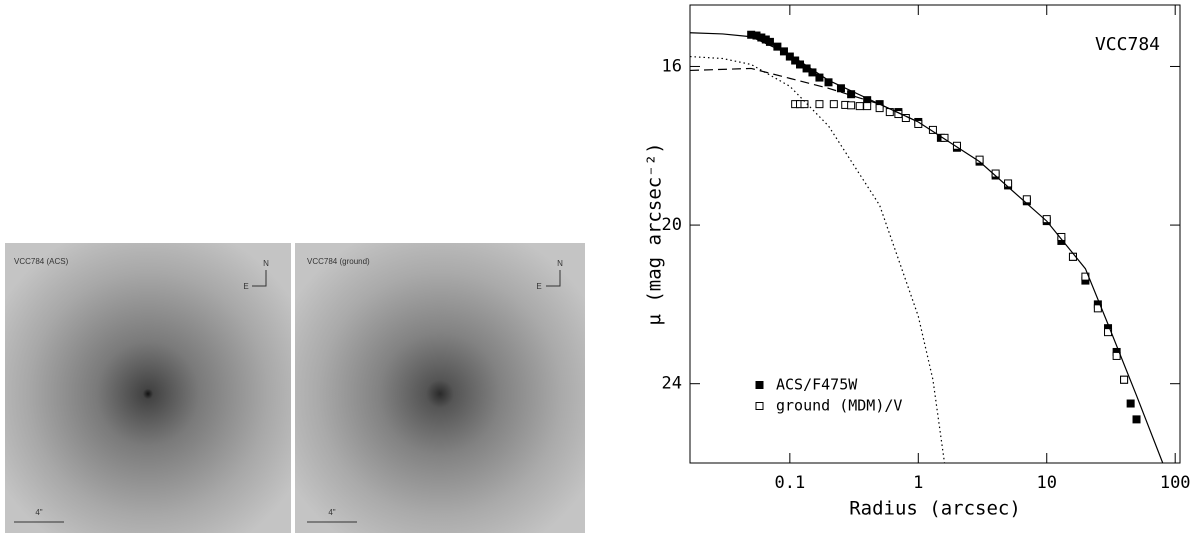 The image size is (1204, 537). What do you see at coordinates (672, 384) in the screenshot?
I see `y-tick-label: 24` at bounding box center [672, 384].